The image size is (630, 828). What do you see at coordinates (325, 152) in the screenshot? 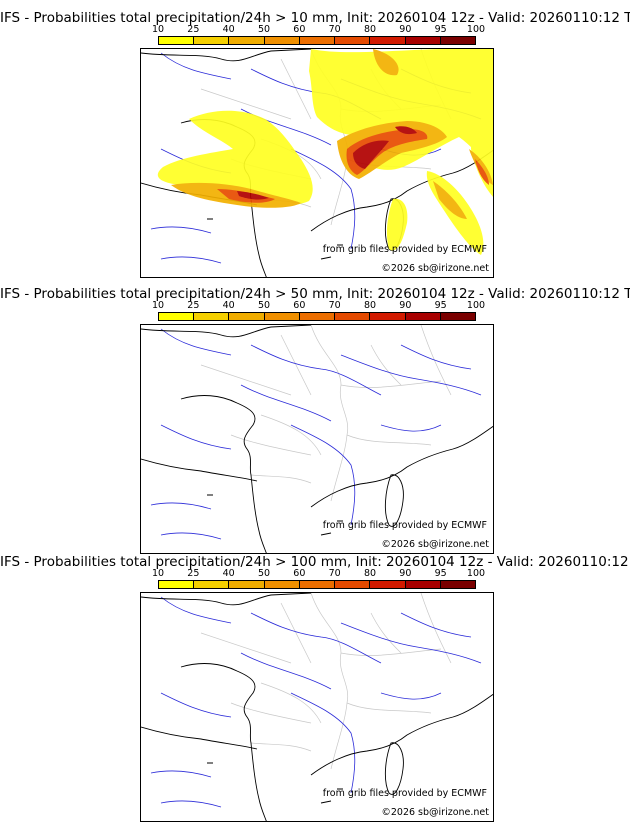
I see `precip-probability-overlay` at bounding box center [325, 152].